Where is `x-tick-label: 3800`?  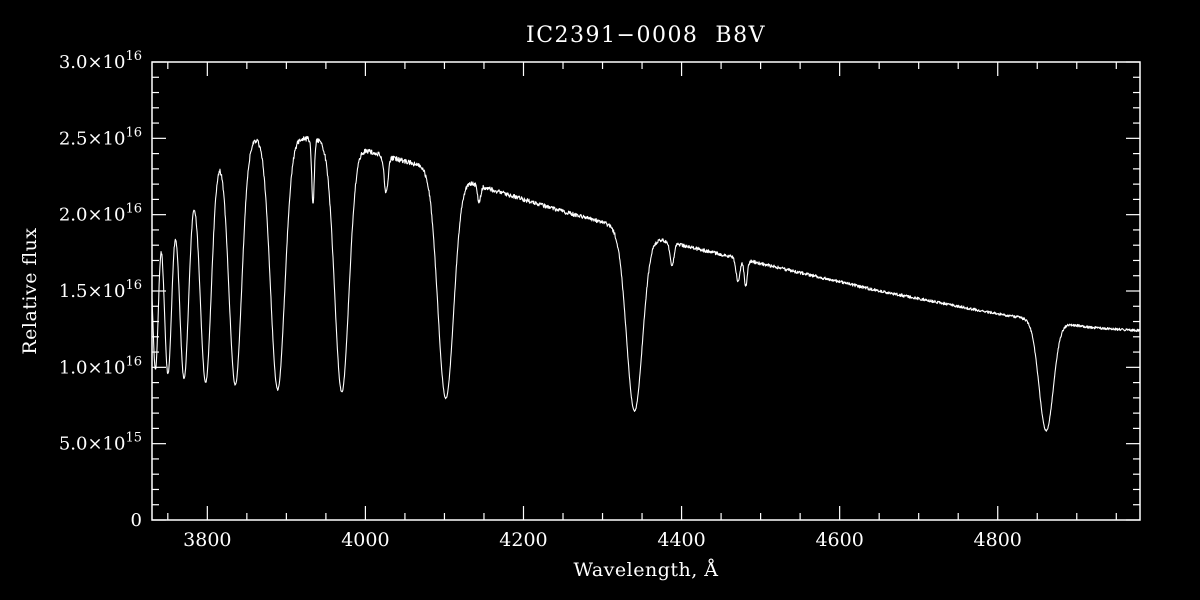
x-tick-label: 3800 is located at coordinates (207, 540).